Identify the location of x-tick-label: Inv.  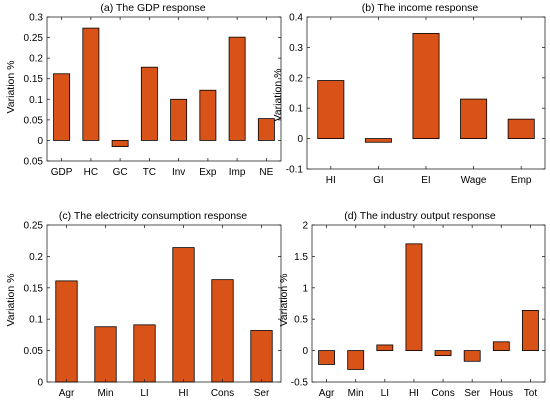
(178, 172).